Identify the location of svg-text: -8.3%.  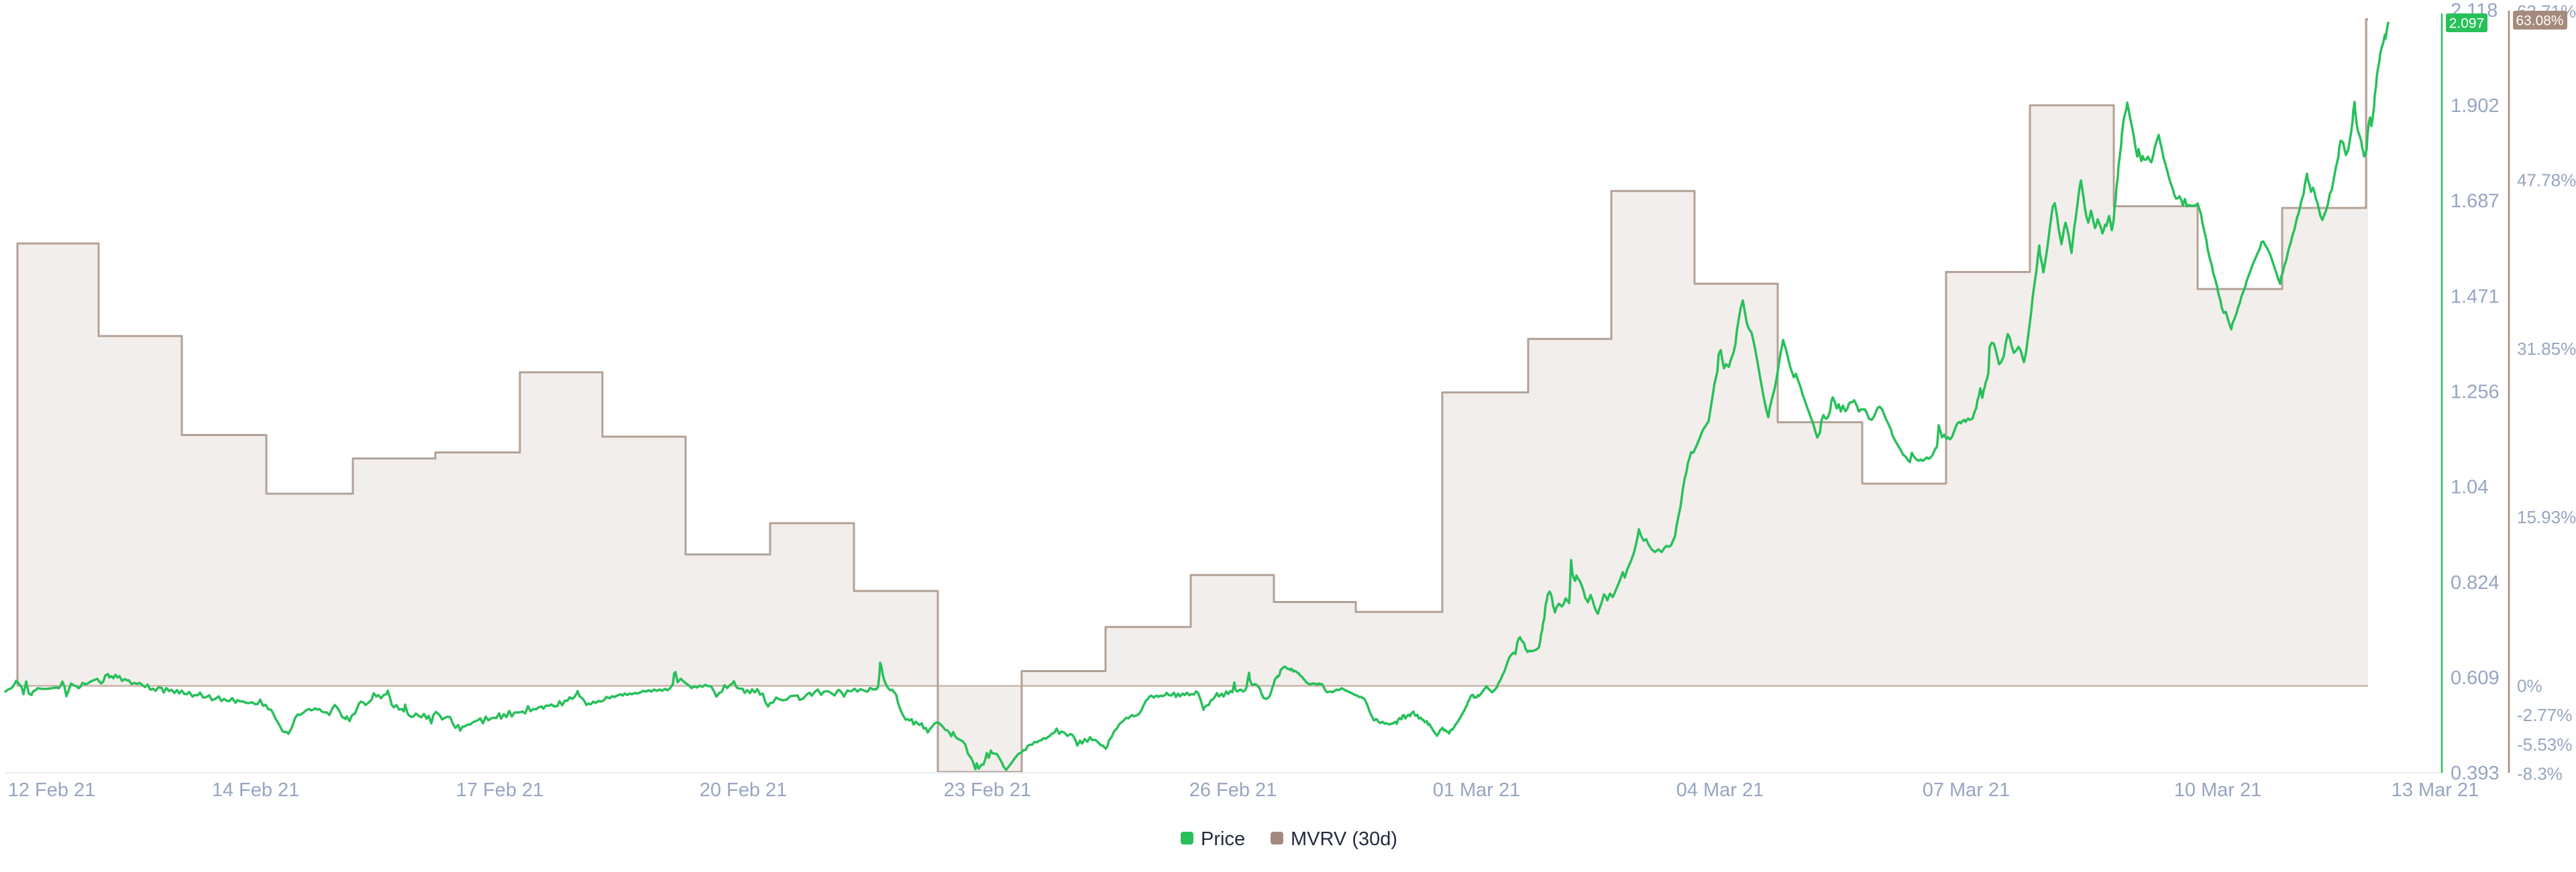
(2540, 774).